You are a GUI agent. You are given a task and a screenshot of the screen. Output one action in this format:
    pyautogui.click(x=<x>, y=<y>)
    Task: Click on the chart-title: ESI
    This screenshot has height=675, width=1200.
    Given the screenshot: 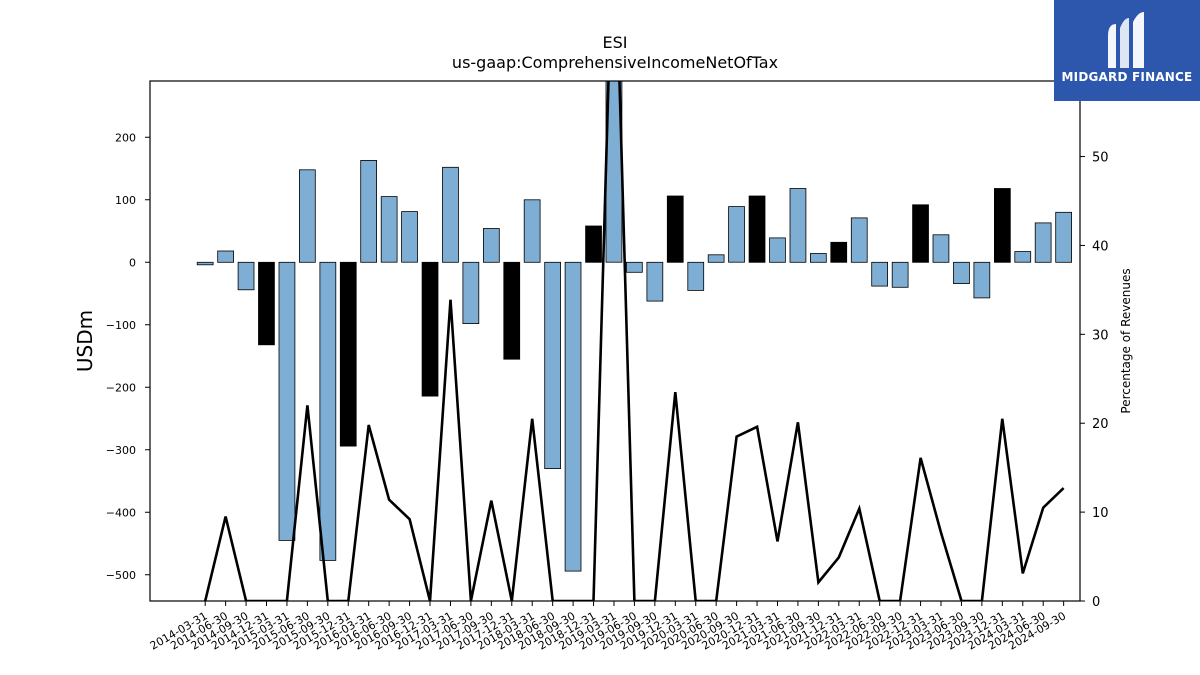 What is the action you would take?
    pyautogui.click(x=615, y=42)
    